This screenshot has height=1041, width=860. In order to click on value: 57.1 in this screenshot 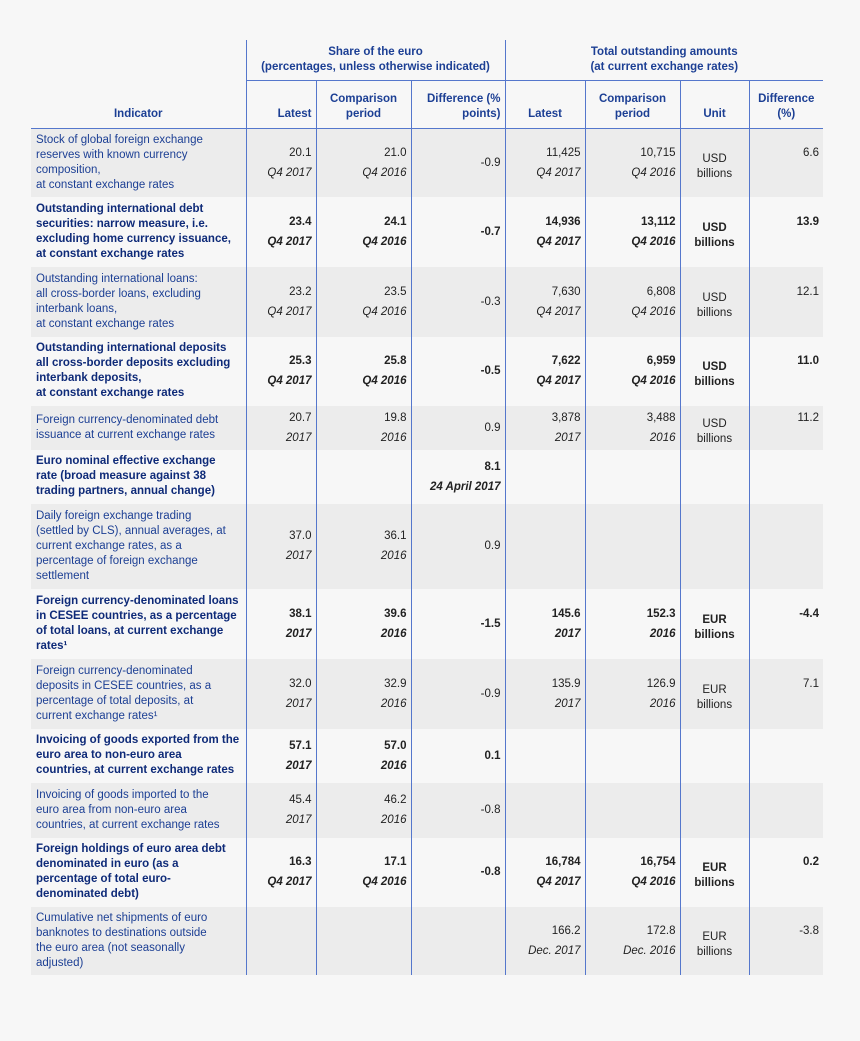, I will do `click(300, 745)`.